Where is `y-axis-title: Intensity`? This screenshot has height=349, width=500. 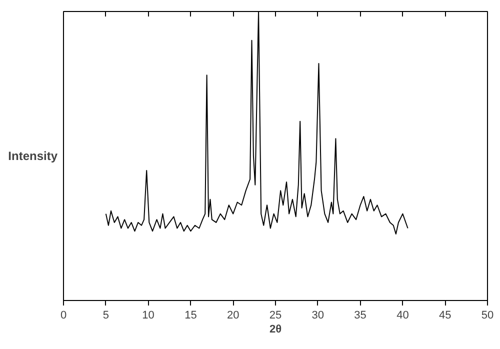
y-axis-title: Intensity is located at coordinates (33, 156).